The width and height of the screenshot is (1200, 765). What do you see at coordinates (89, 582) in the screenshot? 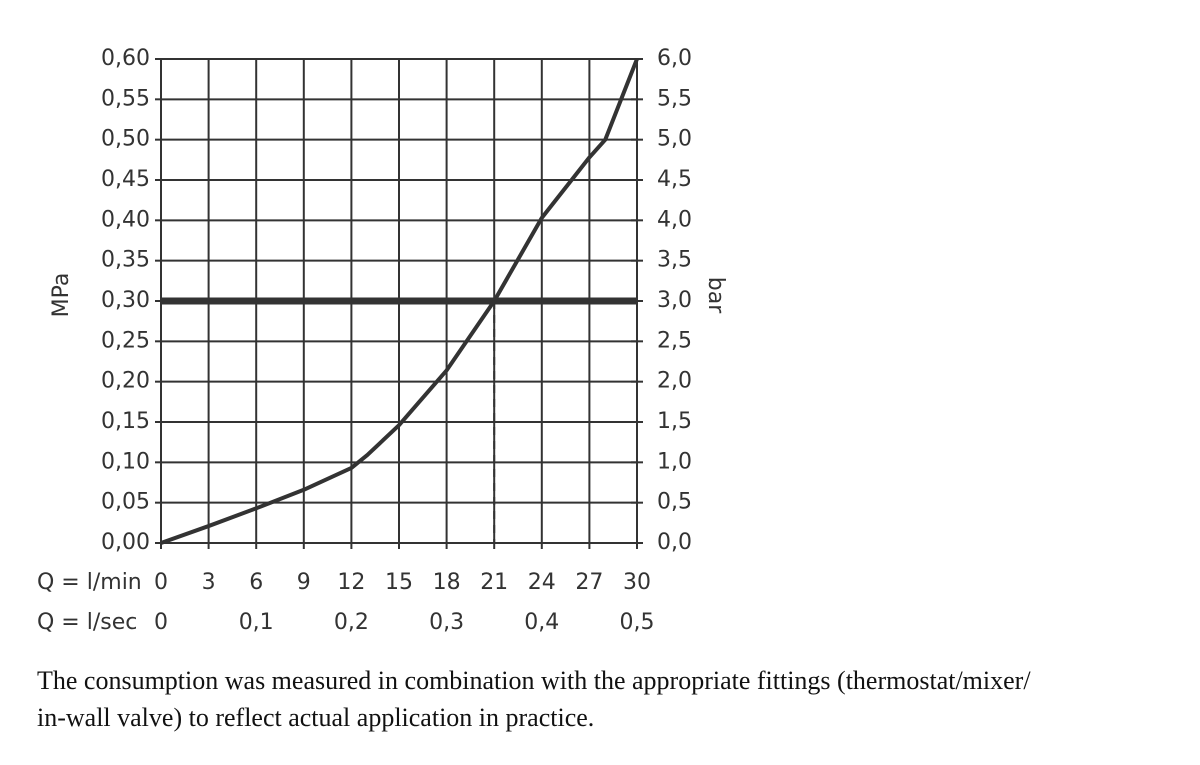
I see `x-axis-label: Q = l/min` at bounding box center [89, 582].